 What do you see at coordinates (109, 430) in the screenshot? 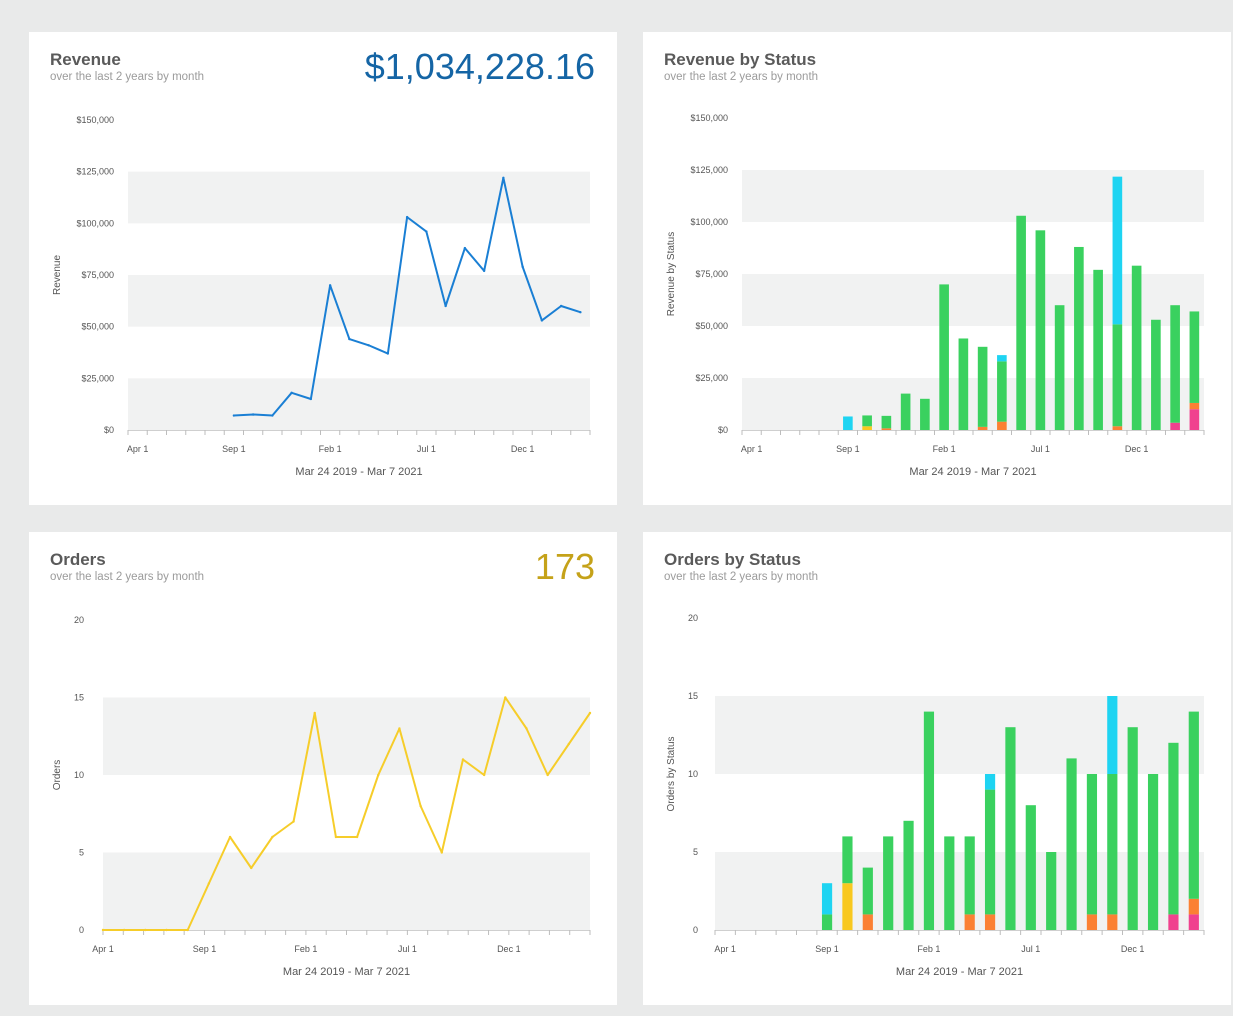
I see `y-tick-label: $0` at bounding box center [109, 430].